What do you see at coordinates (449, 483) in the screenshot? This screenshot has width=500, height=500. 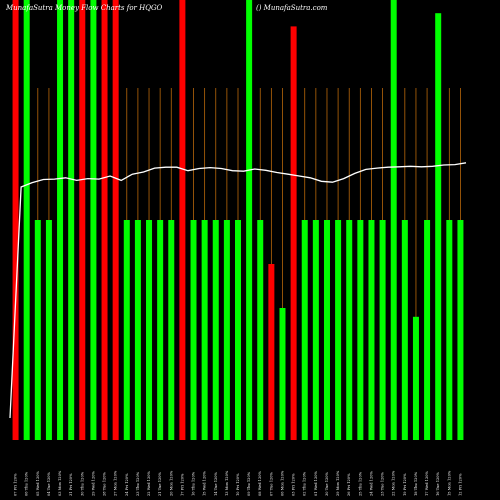 I see `x-tick-label: 15 Mon 120%` at bounding box center [449, 483].